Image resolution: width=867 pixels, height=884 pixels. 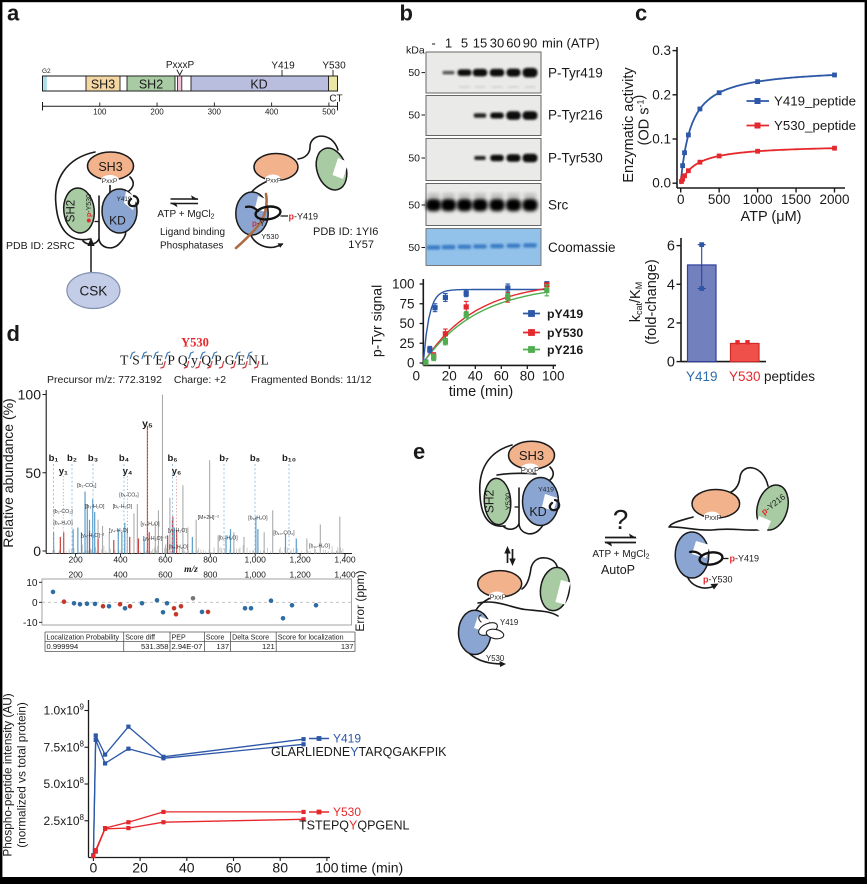 I want to click on svg-text: 1.0x10⁹, so click(x=64, y=710).